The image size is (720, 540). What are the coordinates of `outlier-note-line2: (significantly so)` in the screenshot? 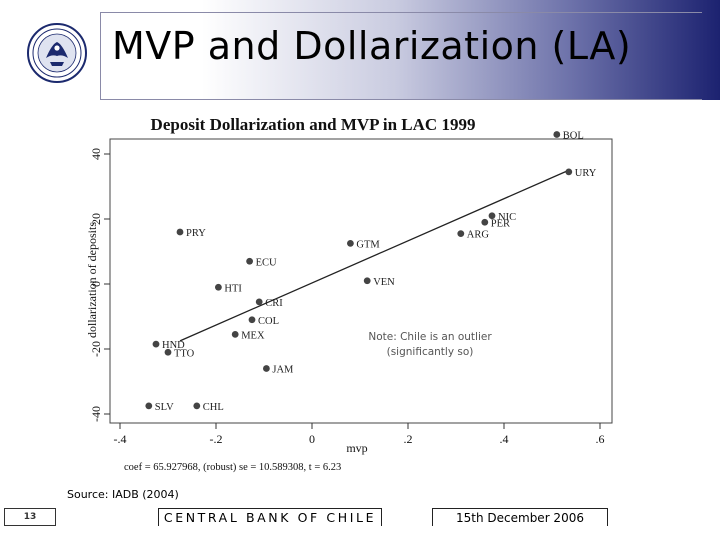 It's located at (430, 352).